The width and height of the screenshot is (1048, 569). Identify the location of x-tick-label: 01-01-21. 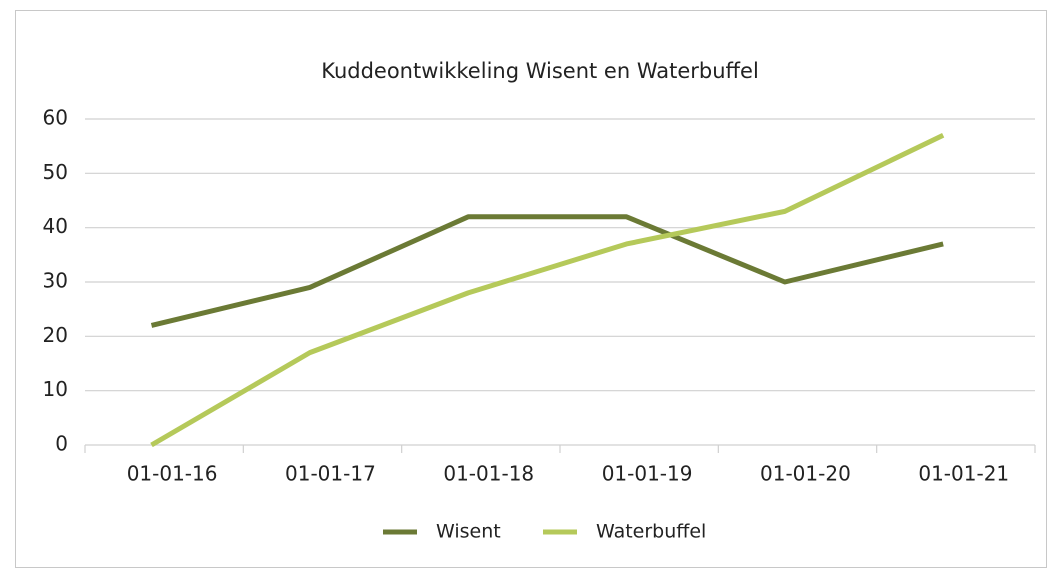
(963, 474).